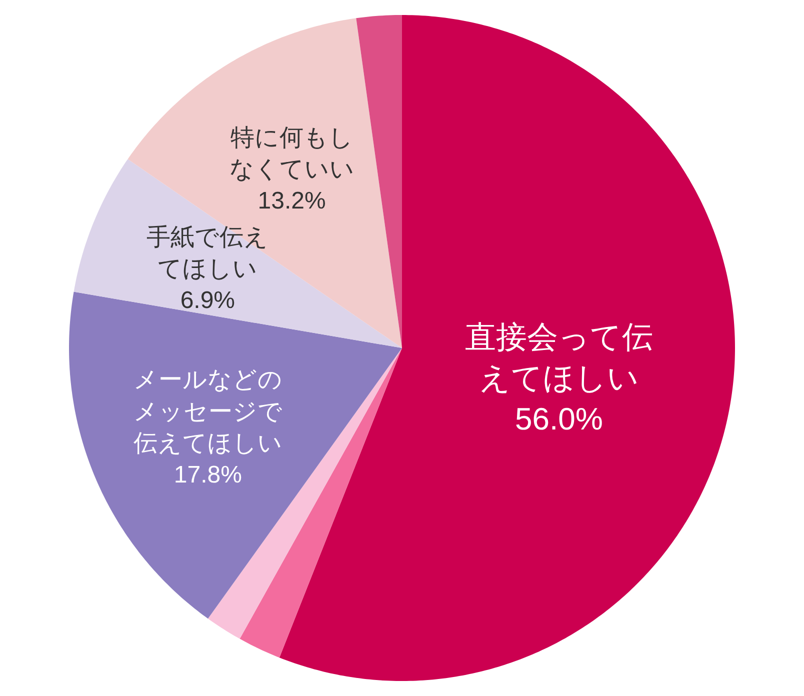 The image size is (804, 696). Describe the element at coordinates (208, 475) in the screenshot. I see `data-label: 17.8%` at that location.